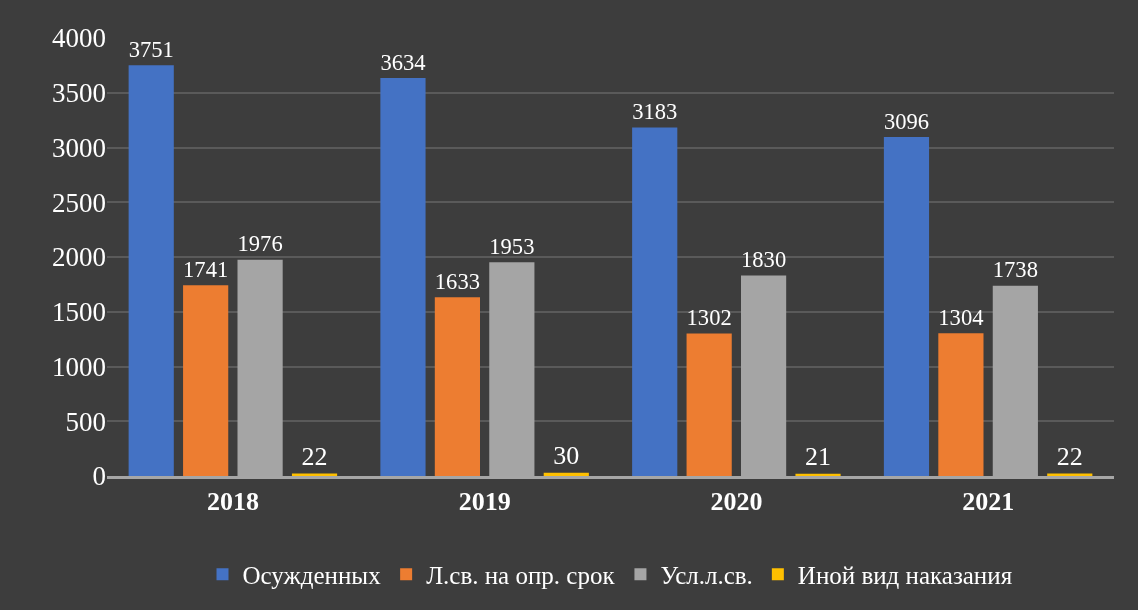 The height and width of the screenshot is (610, 1138). Describe the element at coordinates (961, 317) in the screenshot. I see `data-label: 1304` at that location.